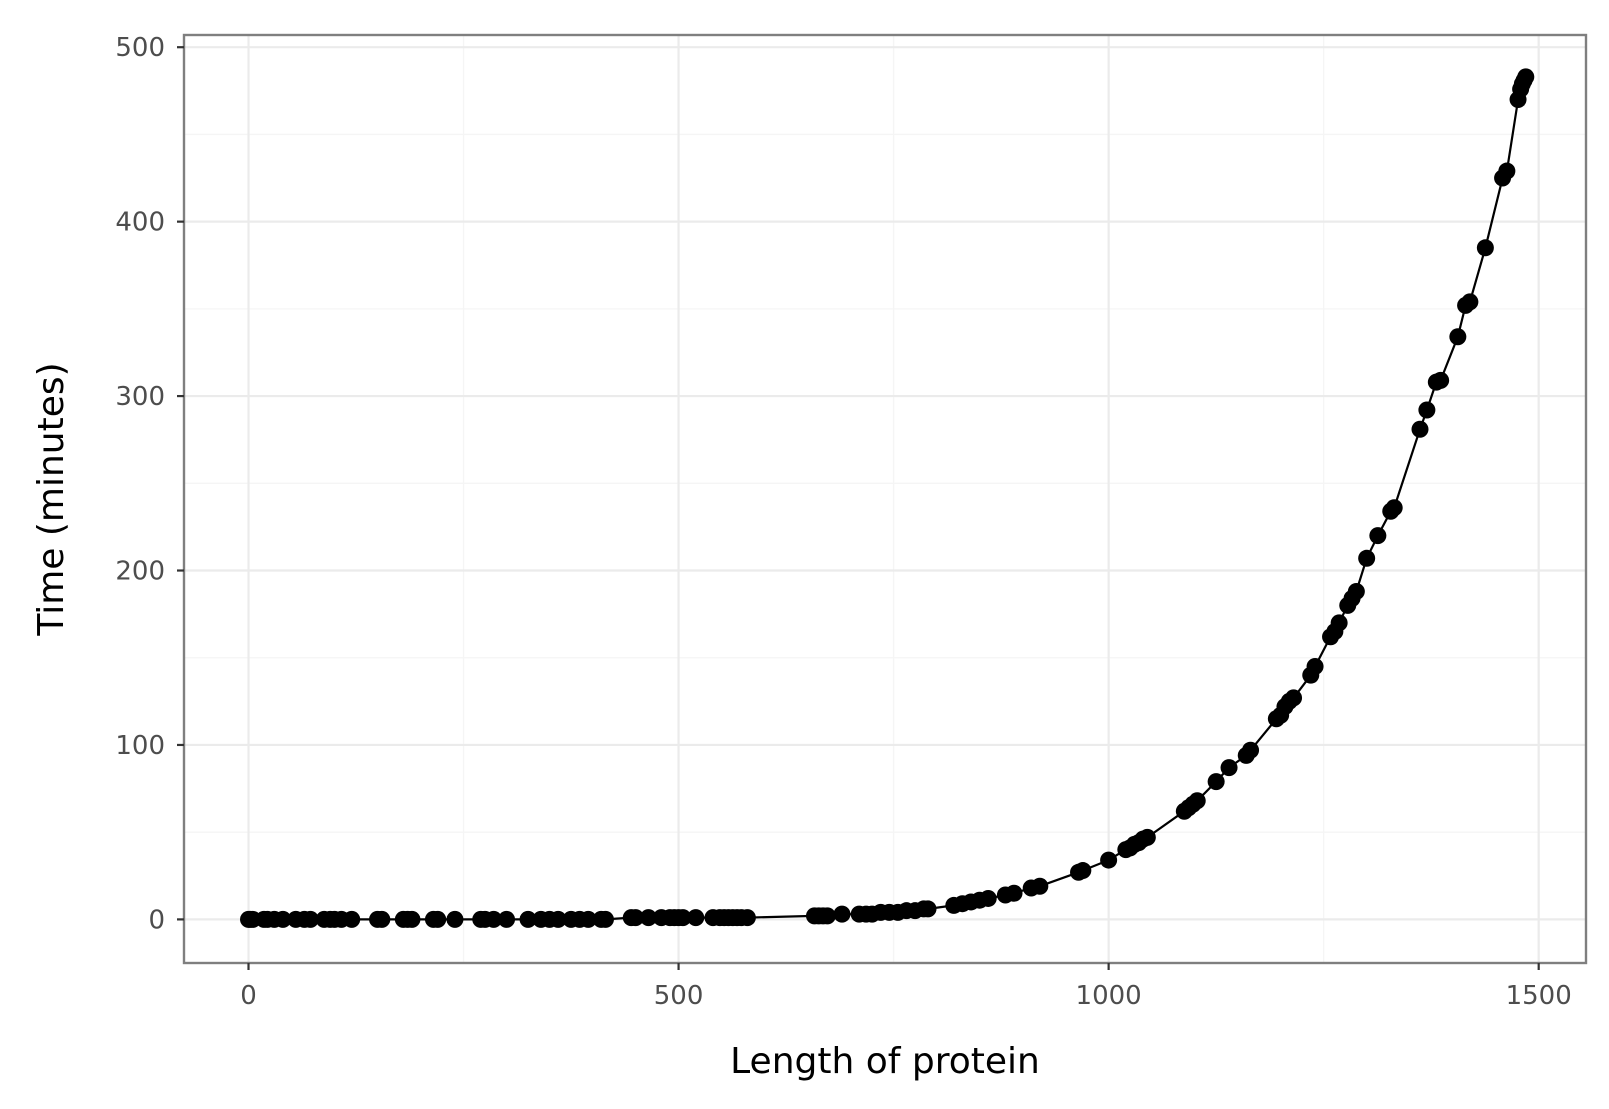 This screenshot has height=1109, width=1609. What do you see at coordinates (1109, 996) in the screenshot?
I see `x-tick-label: 1000` at bounding box center [1109, 996].